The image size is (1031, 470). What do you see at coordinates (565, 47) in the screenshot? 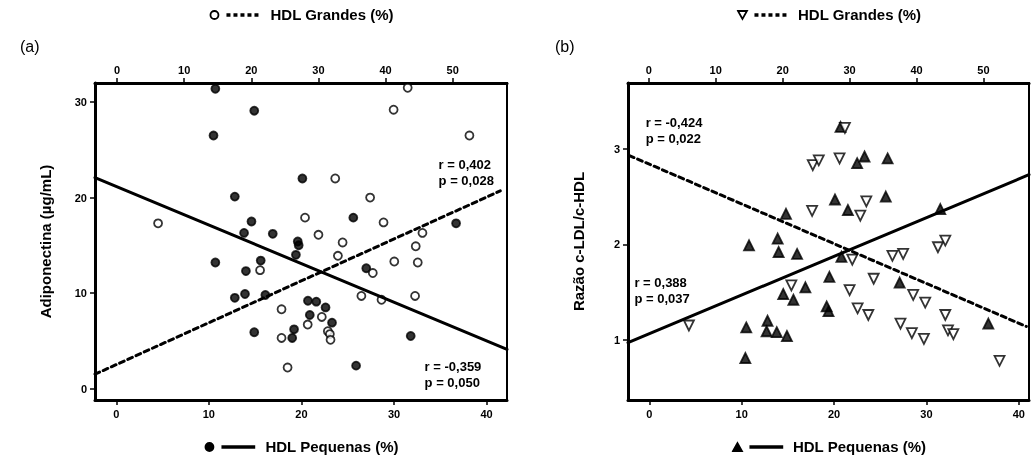
I see `chart-title: (b)` at bounding box center [565, 47].